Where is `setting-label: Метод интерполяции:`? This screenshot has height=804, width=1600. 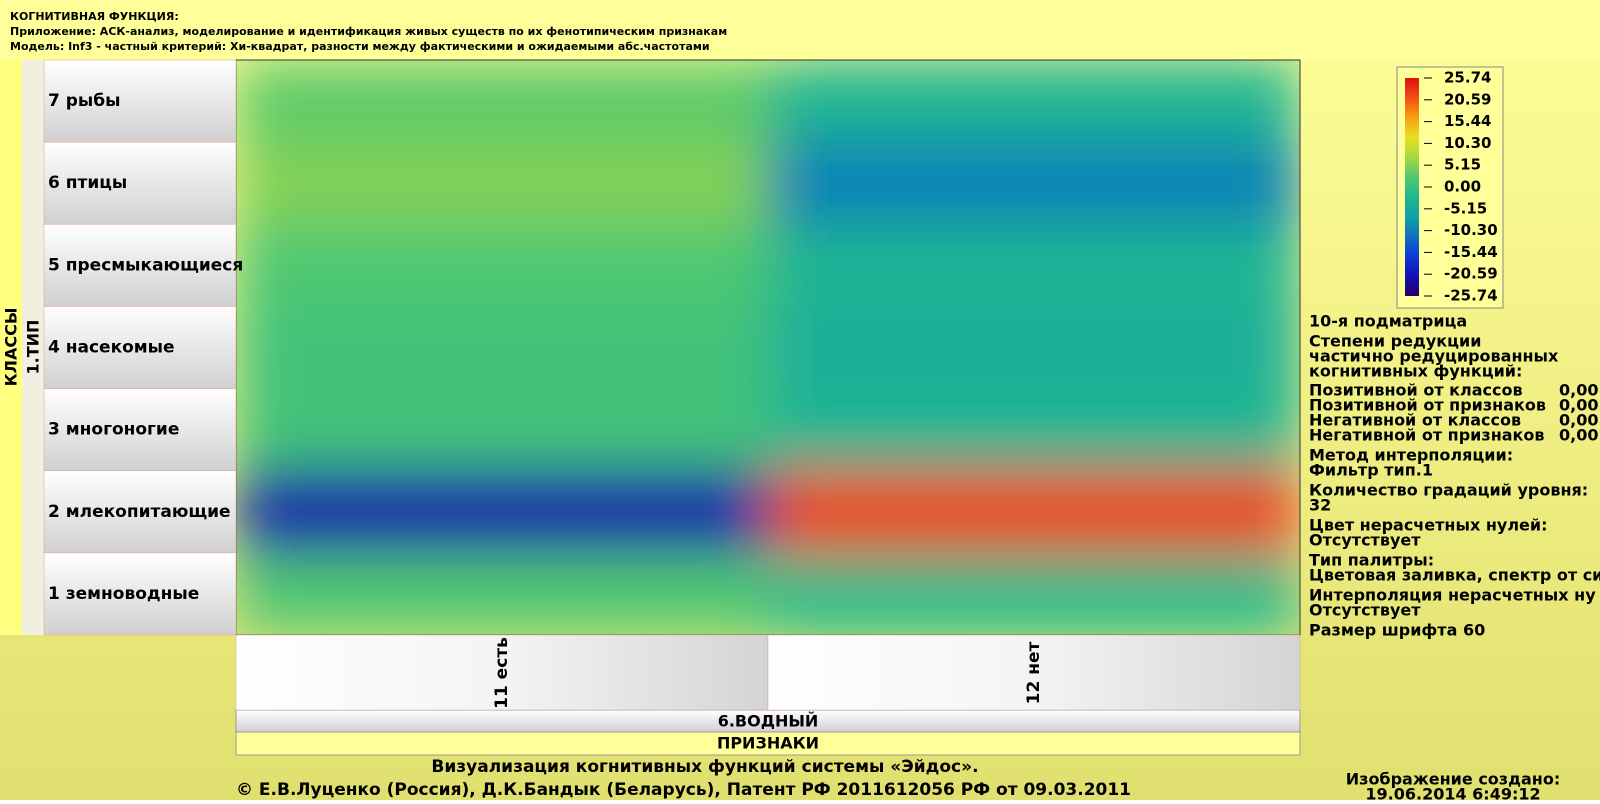 setting-label: Метод интерполяции: is located at coordinates (1411, 455).